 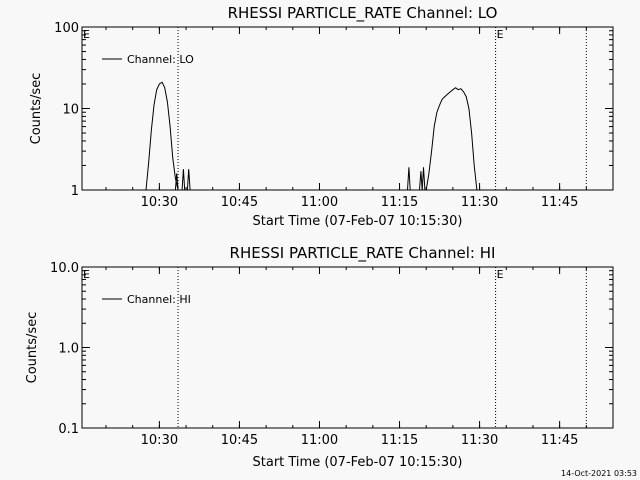 I want to click on panel-2-x-tick-label: 11:15, so click(x=399, y=440).